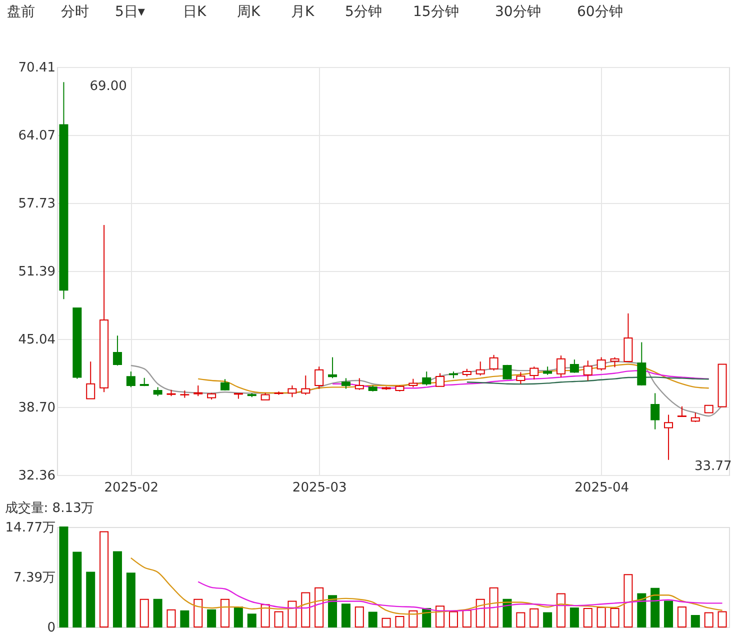  I want to click on y-tick-label: 51.39, so click(37, 272).